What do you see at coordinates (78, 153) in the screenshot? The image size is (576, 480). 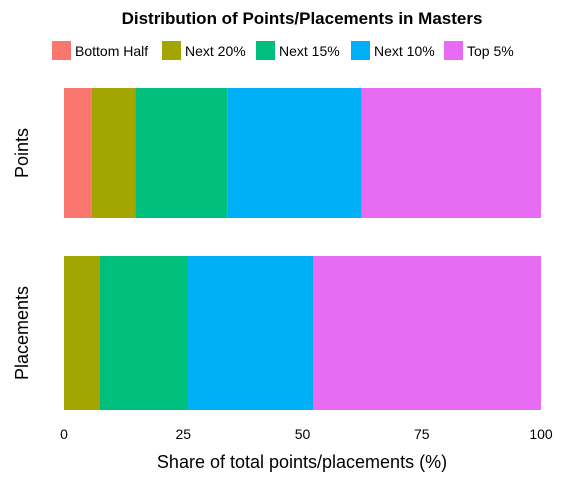 I see `bar-points-bottom-half` at bounding box center [78, 153].